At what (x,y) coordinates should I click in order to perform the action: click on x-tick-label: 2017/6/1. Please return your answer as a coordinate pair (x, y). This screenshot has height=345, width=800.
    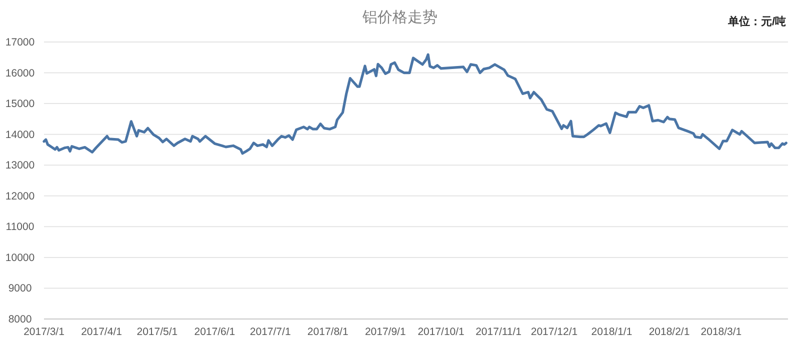
    Looking at the image, I should click on (215, 332).